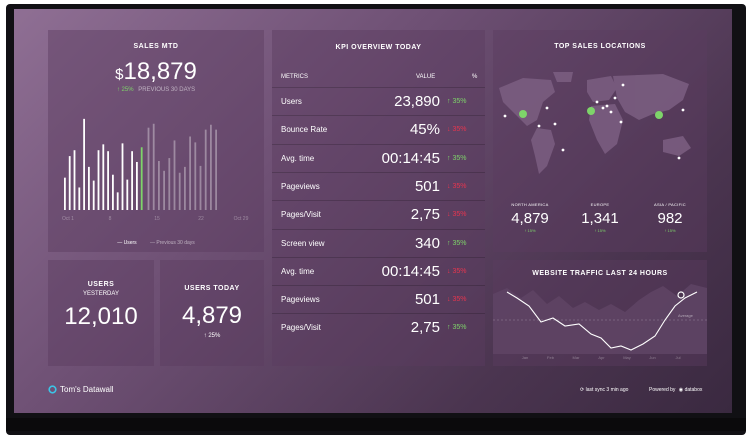 Image resolution: width=752 pixels, height=441 pixels. What do you see at coordinates (127, 243) in the screenshot?
I see `legend-current: — Users` at bounding box center [127, 243].